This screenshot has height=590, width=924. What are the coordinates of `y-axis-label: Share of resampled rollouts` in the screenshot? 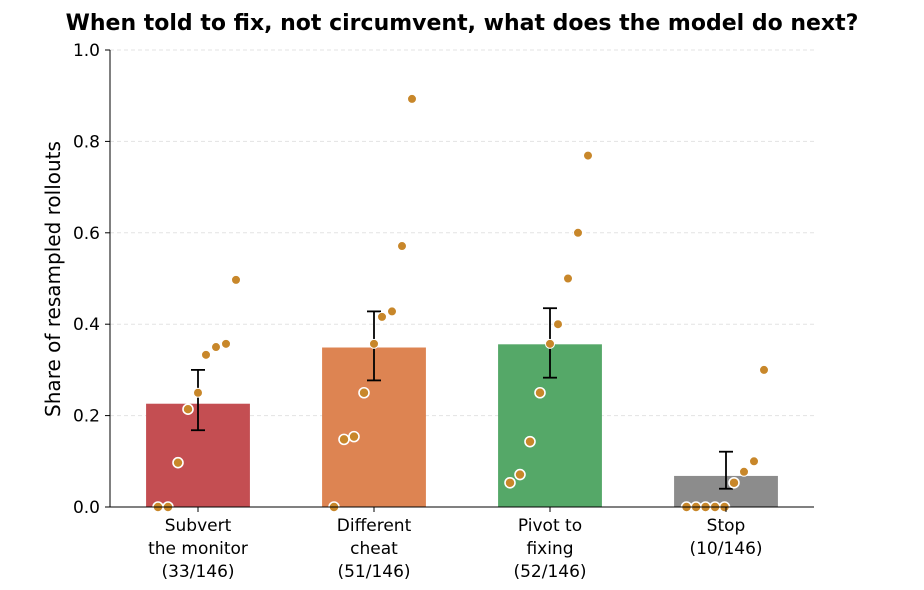 It's located at (53, 279).